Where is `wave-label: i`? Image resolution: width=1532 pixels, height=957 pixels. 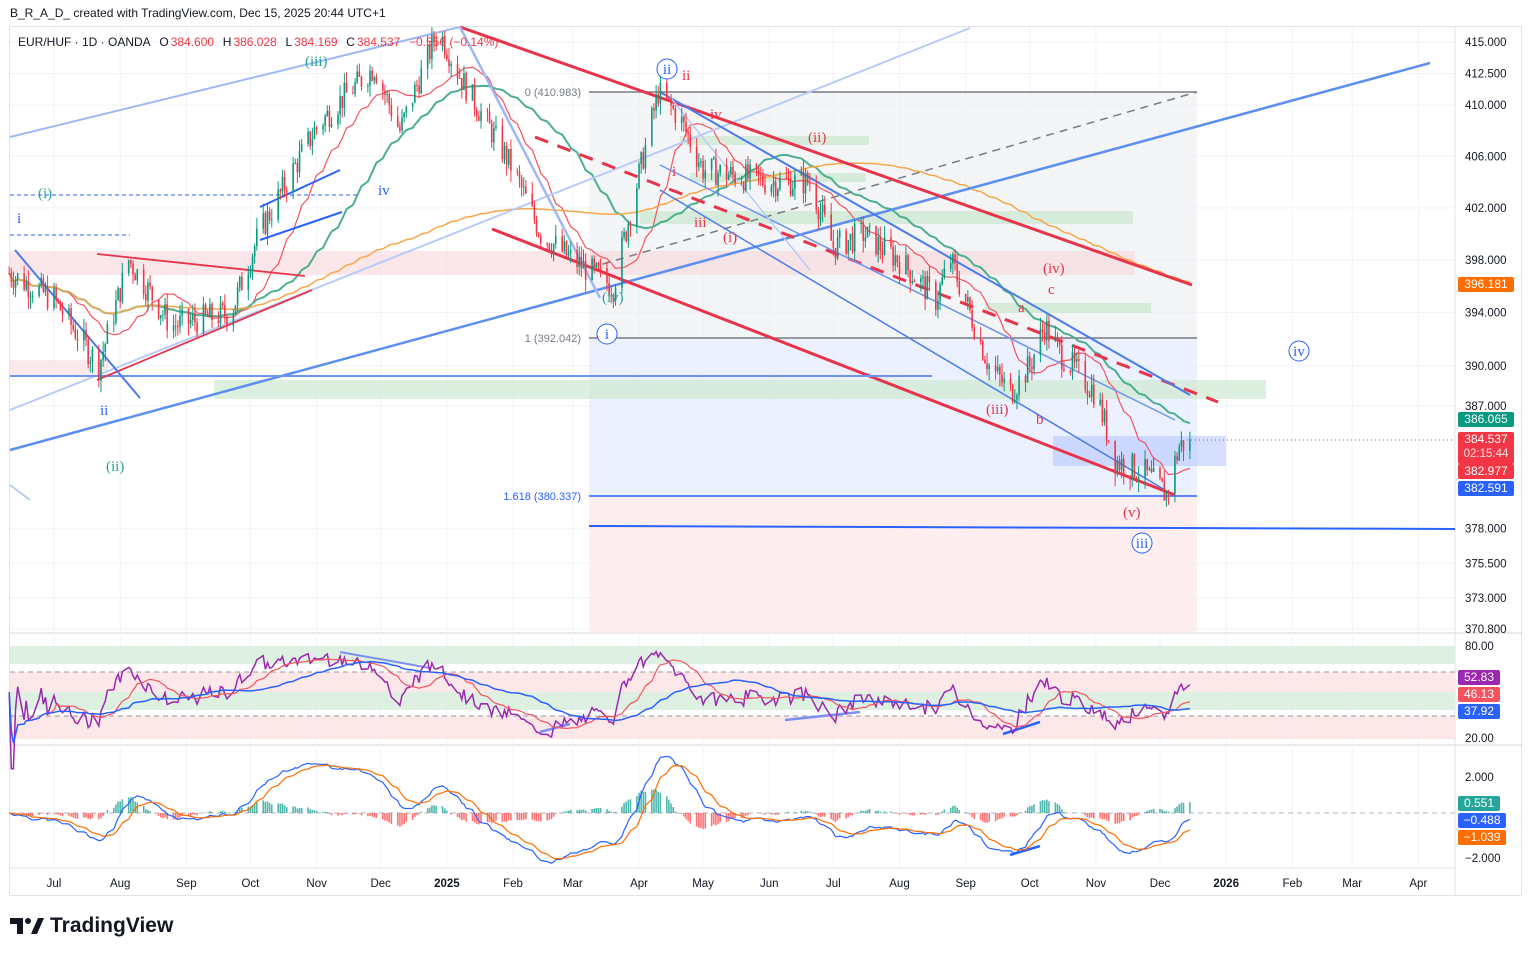 wave-label: i is located at coordinates (607, 335).